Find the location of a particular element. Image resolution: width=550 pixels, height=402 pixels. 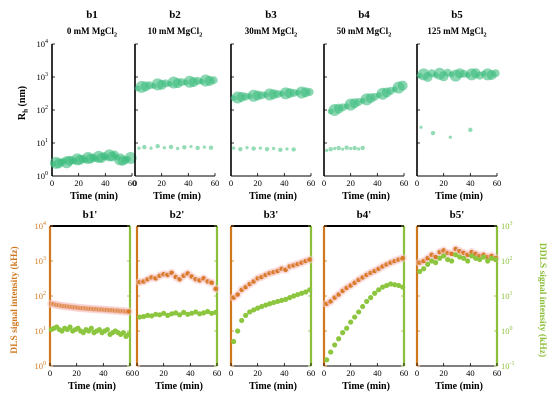

y2-tick-label: 10⁻¹ is located at coordinates (508, 366).